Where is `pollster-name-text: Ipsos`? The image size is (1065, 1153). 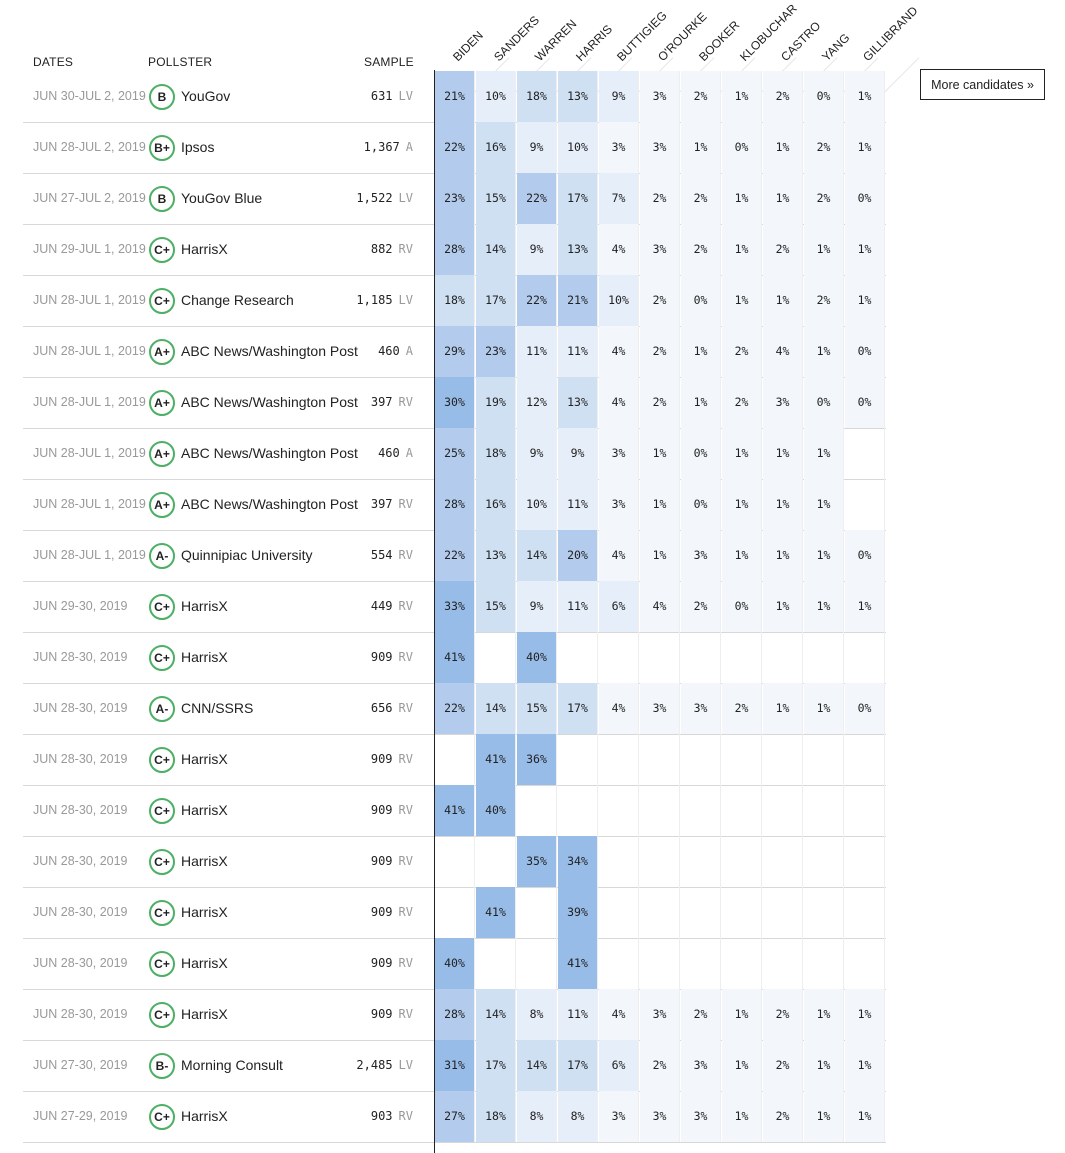 pollster-name-text: Ipsos is located at coordinates (198, 147).